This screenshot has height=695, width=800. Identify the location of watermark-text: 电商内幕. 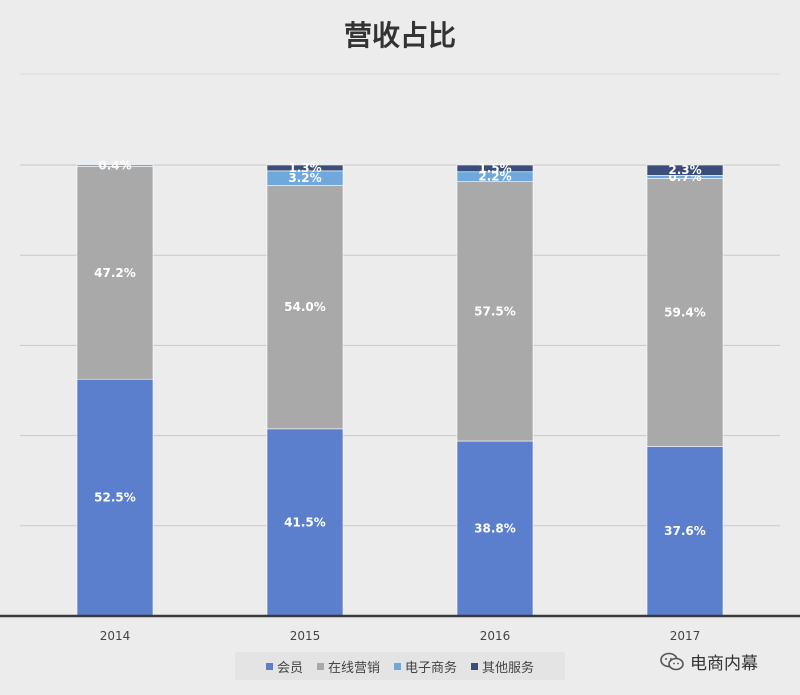
(724, 664).